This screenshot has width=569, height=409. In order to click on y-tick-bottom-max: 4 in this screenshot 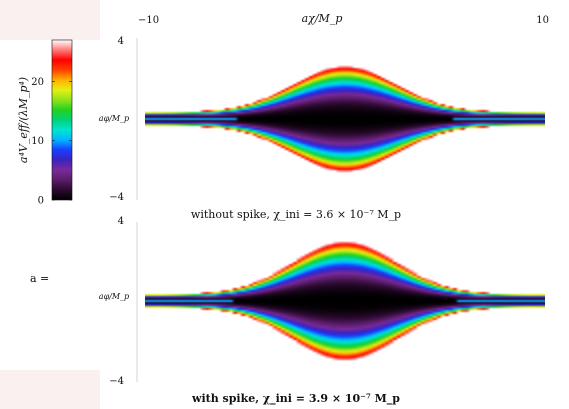, I will do `click(121, 221)`.